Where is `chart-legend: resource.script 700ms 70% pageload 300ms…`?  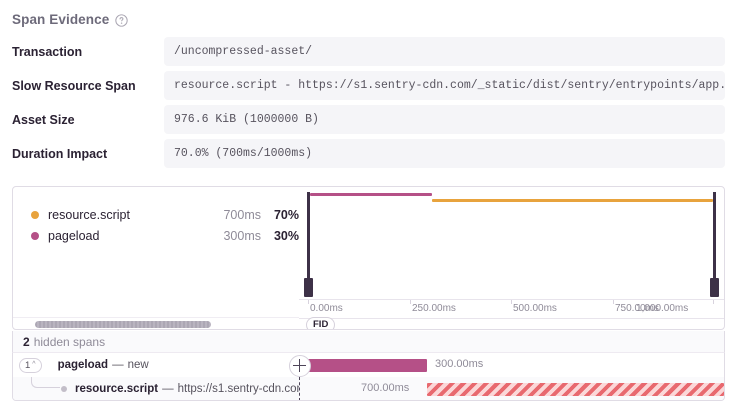
chart-legend: resource.script 700ms 70% pageload 300ms… is located at coordinates (156, 258).